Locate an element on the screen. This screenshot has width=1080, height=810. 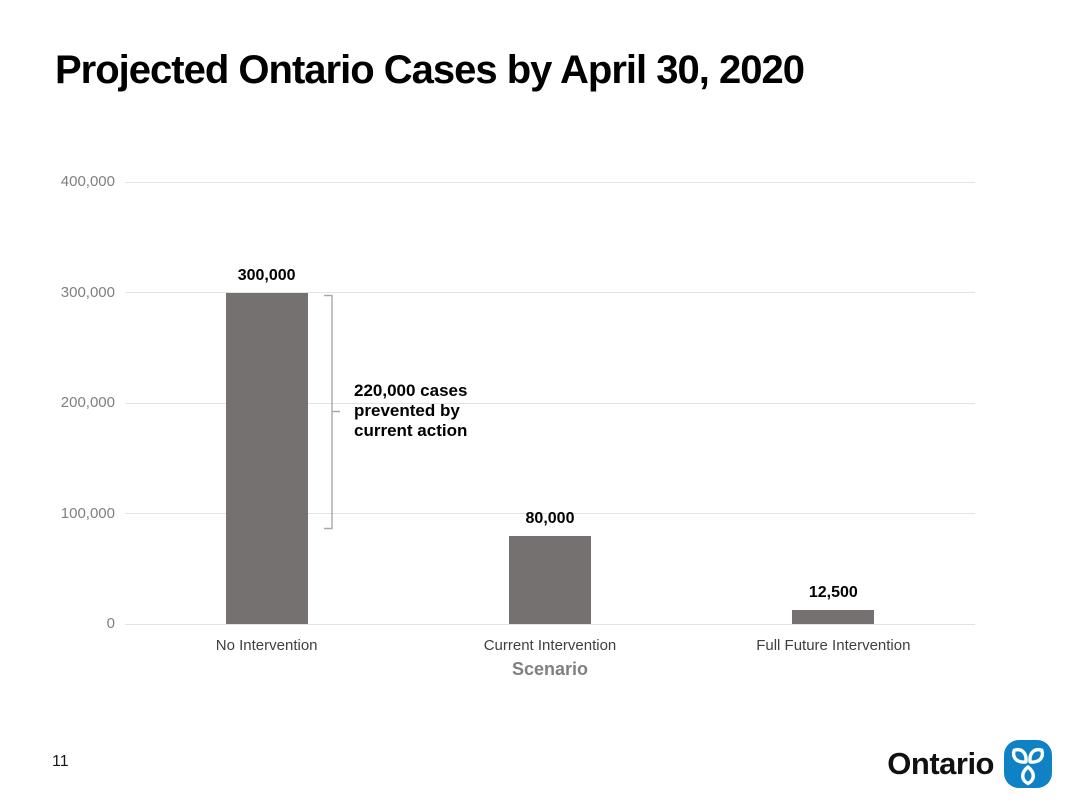
annotation-line: current action is located at coordinates (411, 430).